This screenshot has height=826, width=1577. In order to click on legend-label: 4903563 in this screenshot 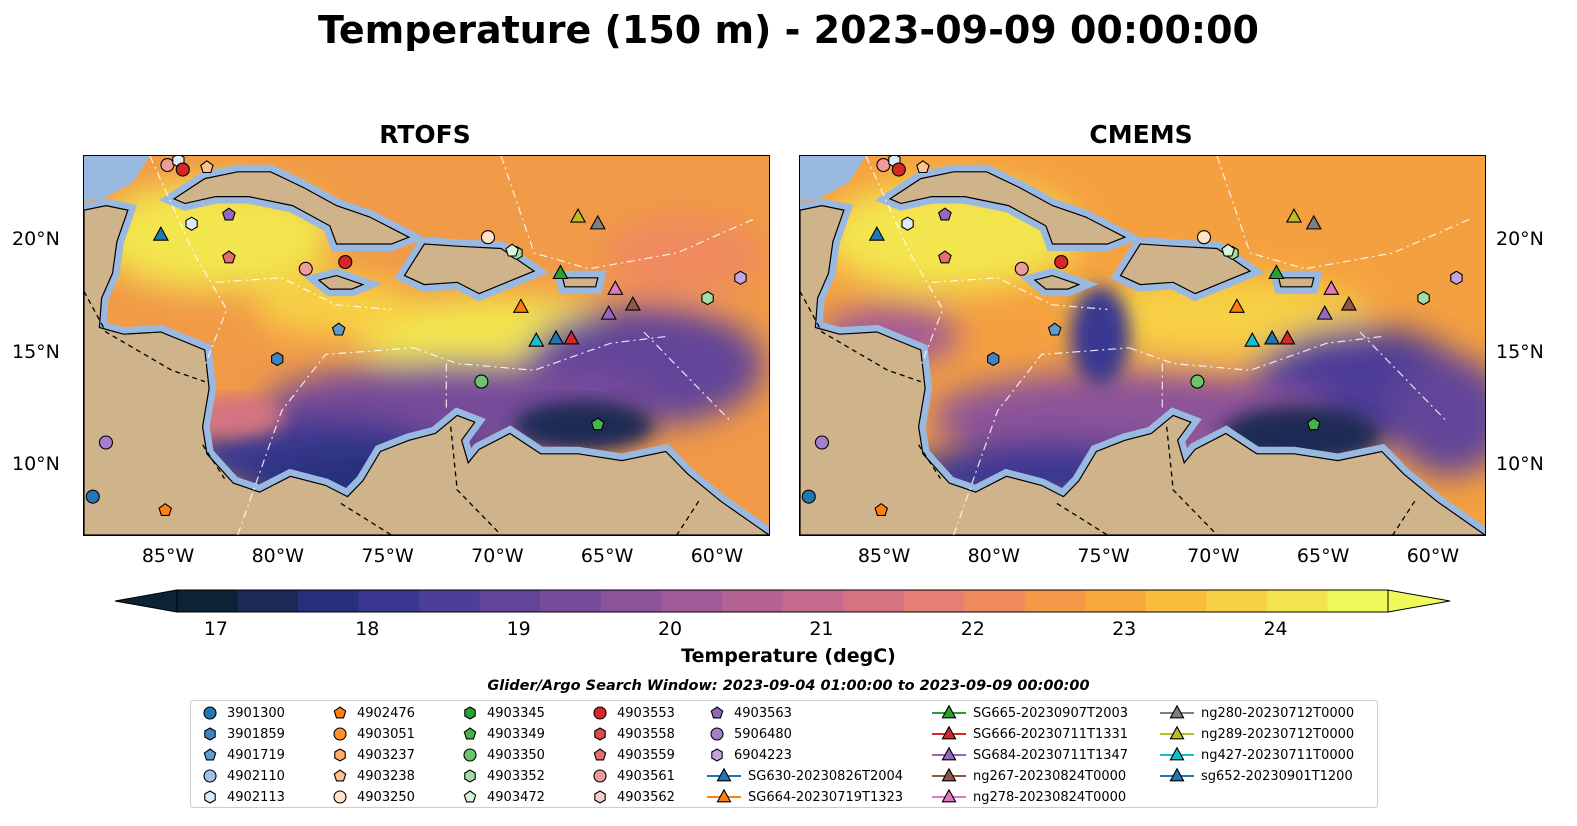, I will do `click(763, 713)`.